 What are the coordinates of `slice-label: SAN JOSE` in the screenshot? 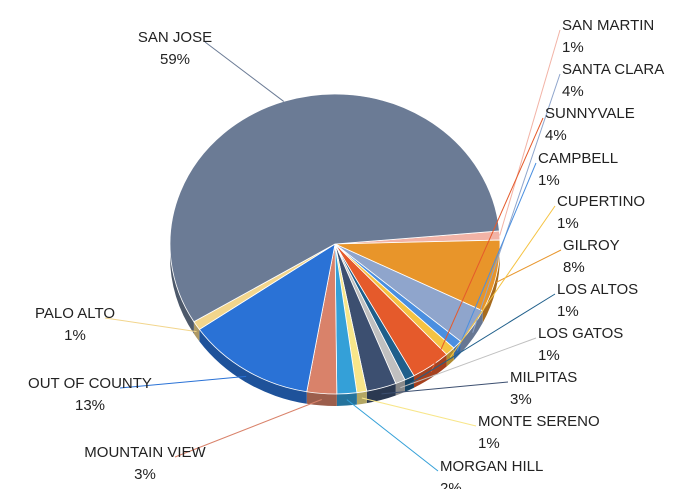 It's located at (175, 37).